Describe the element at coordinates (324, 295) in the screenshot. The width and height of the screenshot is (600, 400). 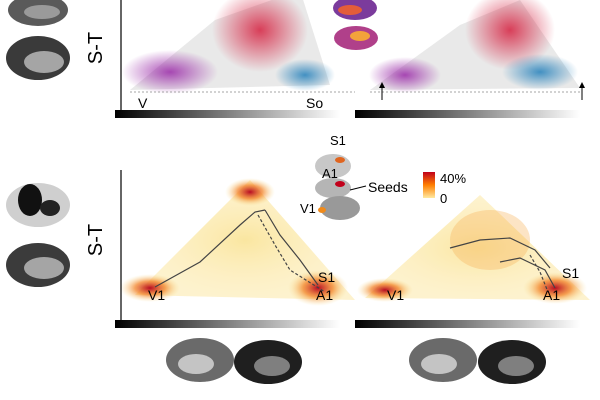
I see `label-a1: A1` at that location.